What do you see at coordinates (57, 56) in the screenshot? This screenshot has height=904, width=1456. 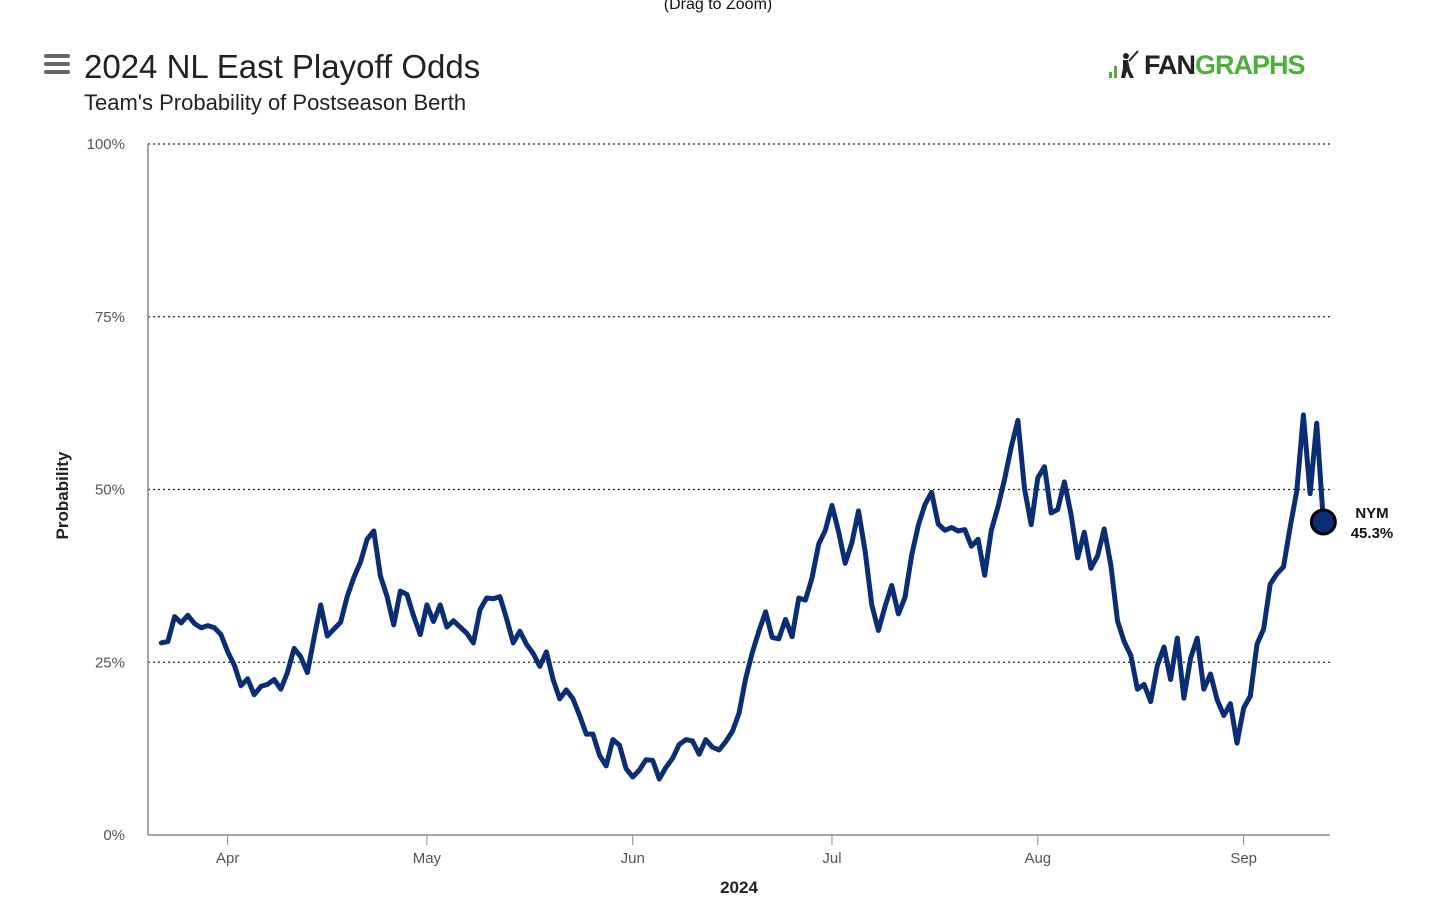 I see `hamburger-icon` at bounding box center [57, 56].